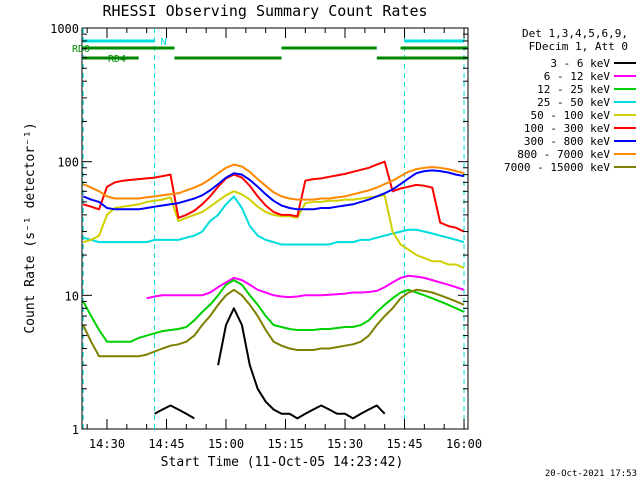 This screenshot has width=640, height=480. I want to click on y-tick-label: 10, so click(72, 296).